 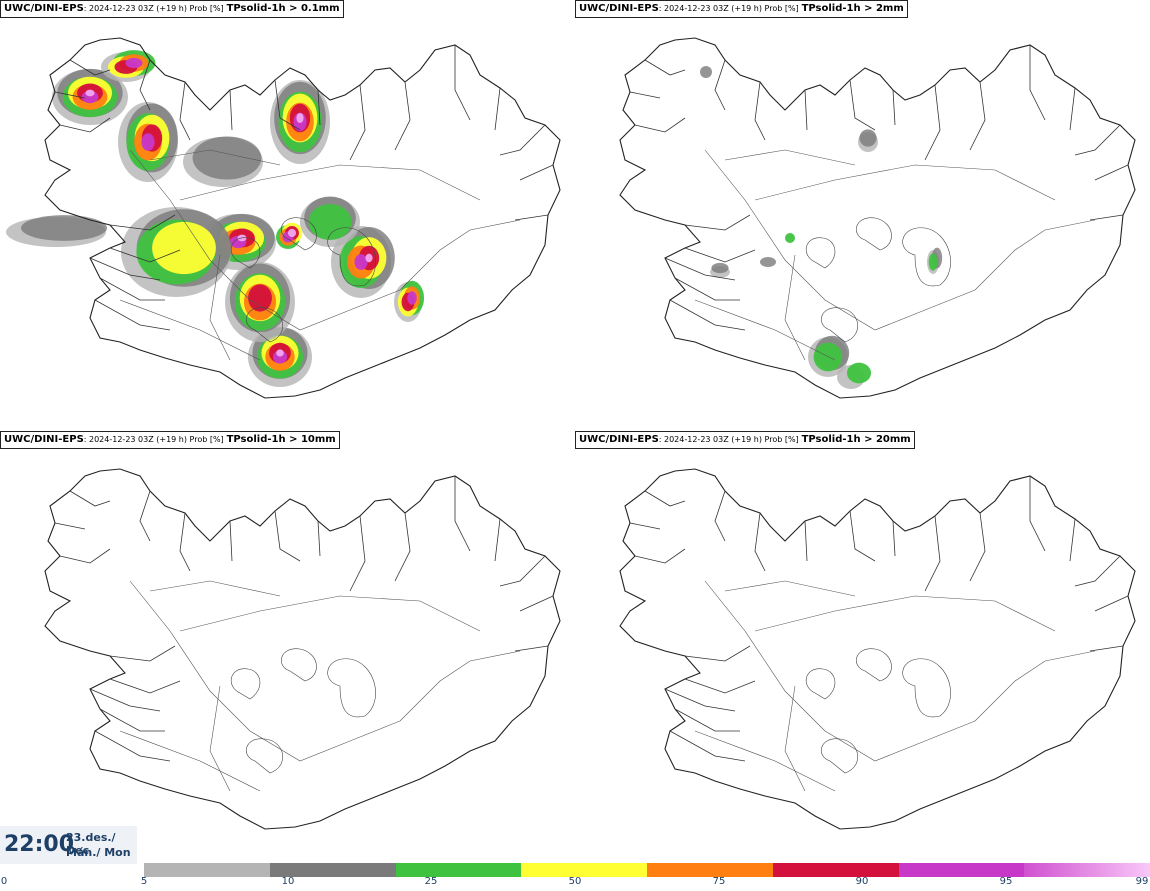 I want to click on precip-layer, so click(x=215, y=218).